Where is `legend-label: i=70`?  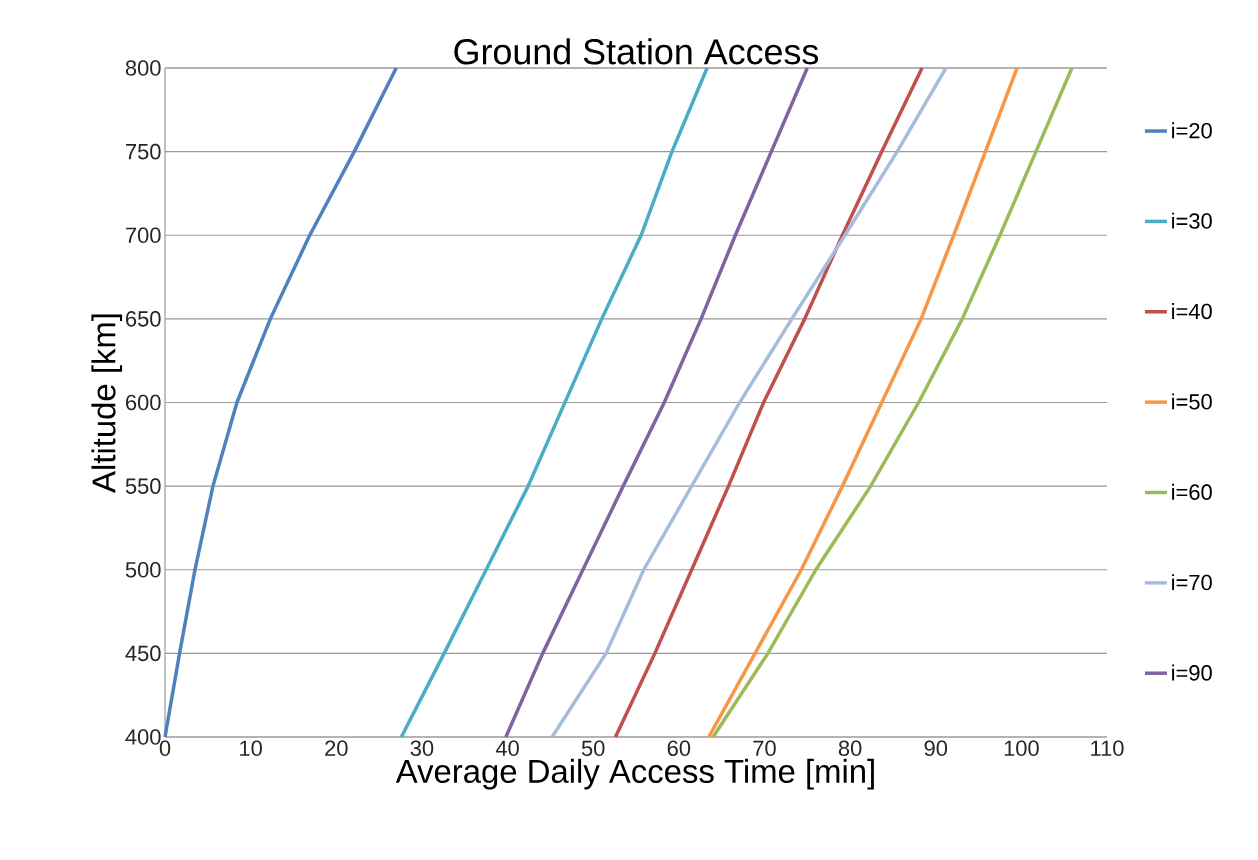
legend-label: i=70 is located at coordinates (1192, 582).